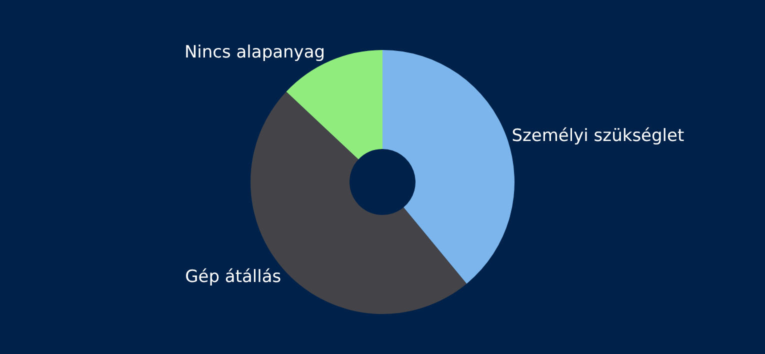 Image resolution: width=765 pixels, height=354 pixels. What do you see at coordinates (233, 277) in the screenshot?
I see `slice-label: Gép átállás` at bounding box center [233, 277].